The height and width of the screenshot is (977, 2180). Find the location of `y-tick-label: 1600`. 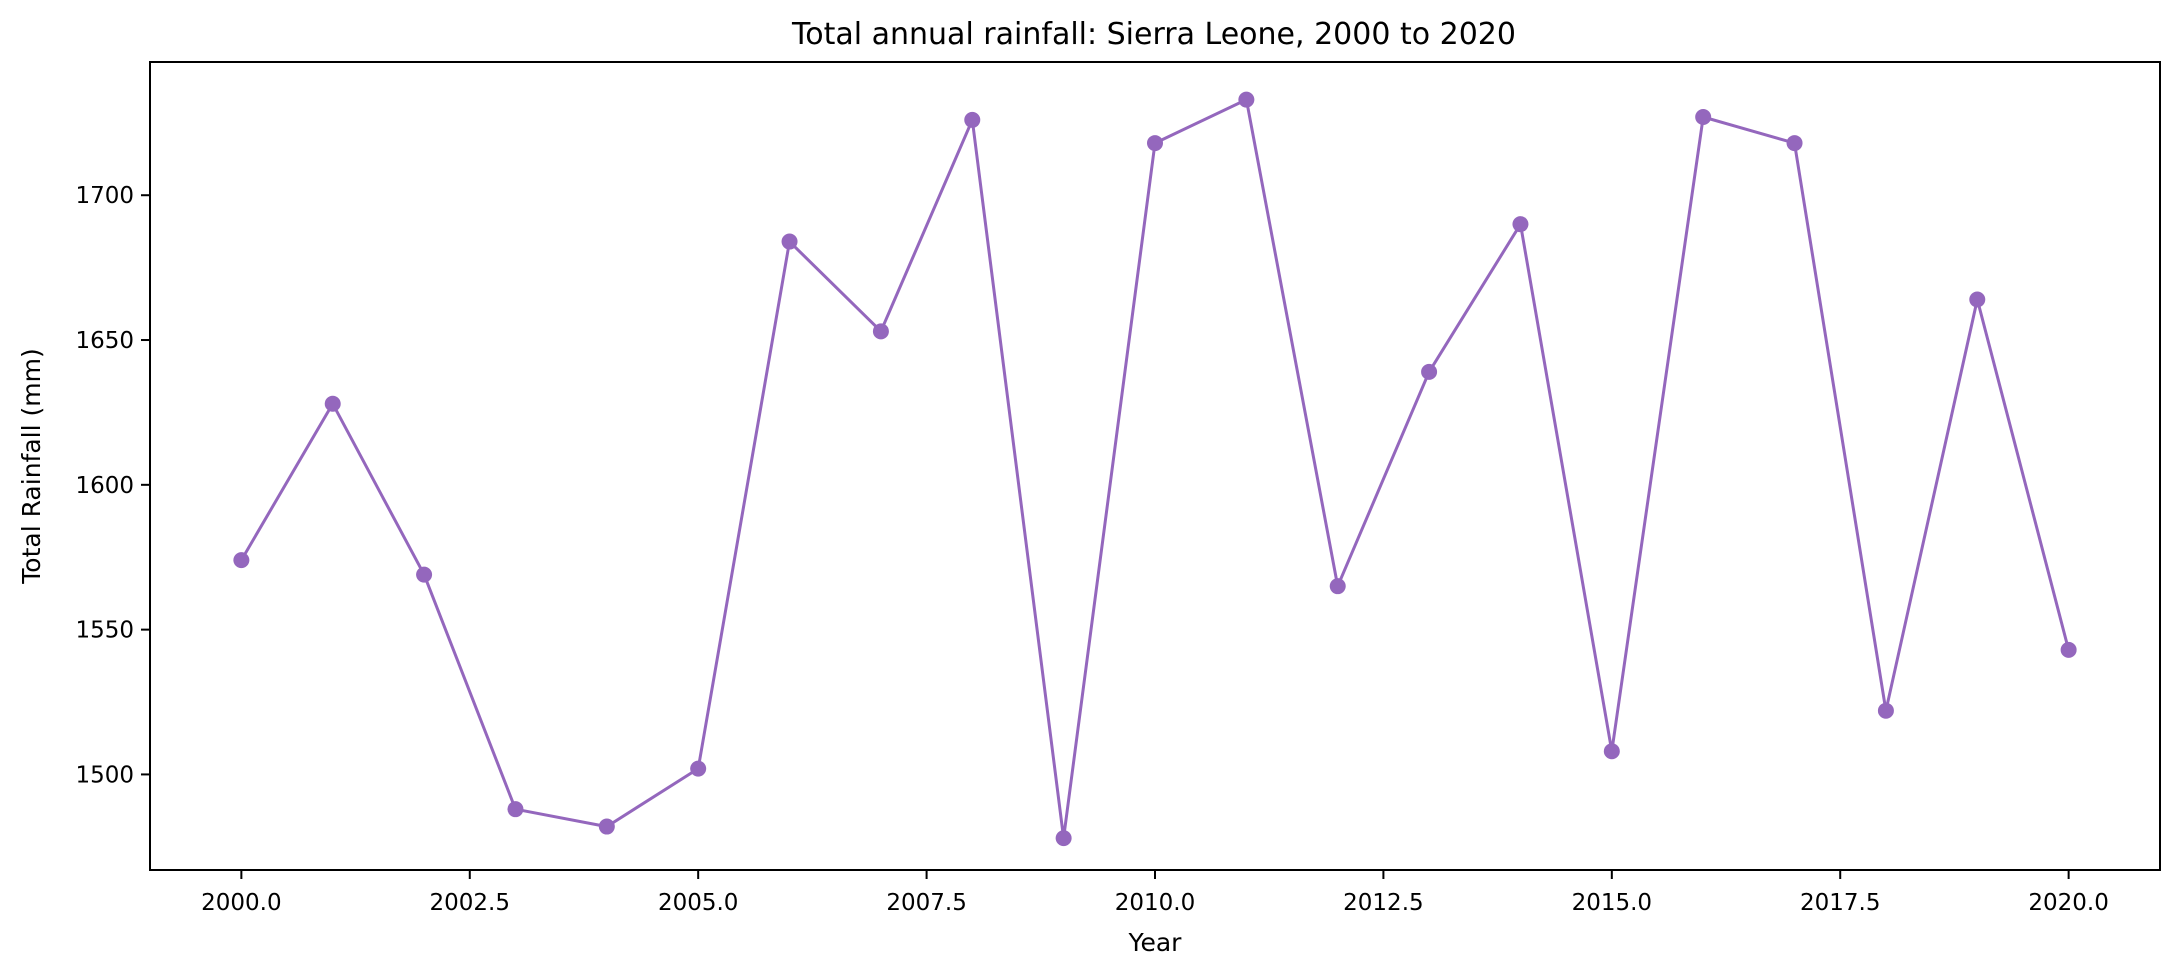

y-tick-label: 1600 is located at coordinates (104, 486).